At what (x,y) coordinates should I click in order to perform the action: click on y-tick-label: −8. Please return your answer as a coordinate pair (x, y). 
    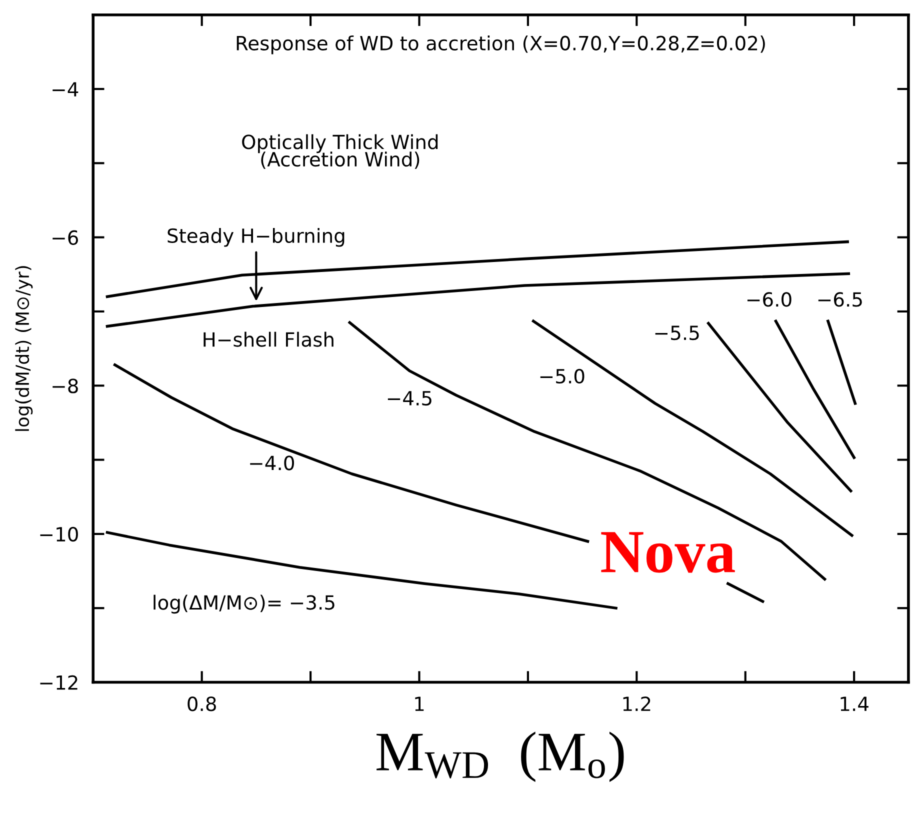
    Looking at the image, I should click on (65, 386).